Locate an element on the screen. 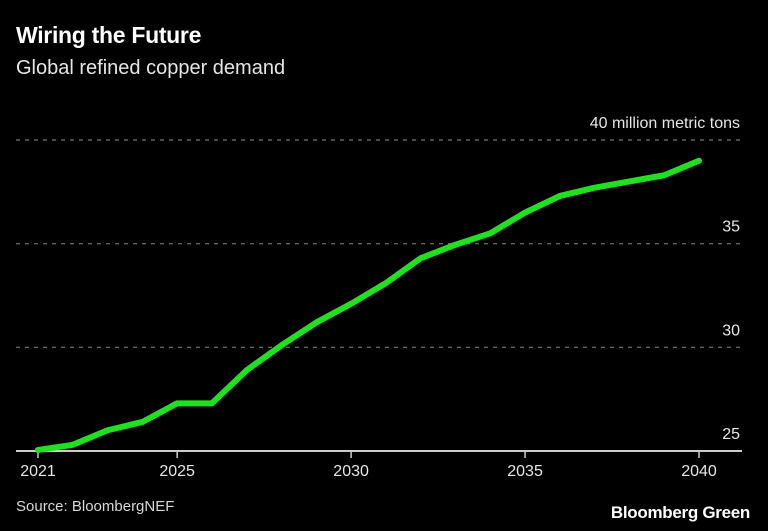 The image size is (768, 531). y-tick-label: 40 million metric tons is located at coordinates (665, 123).